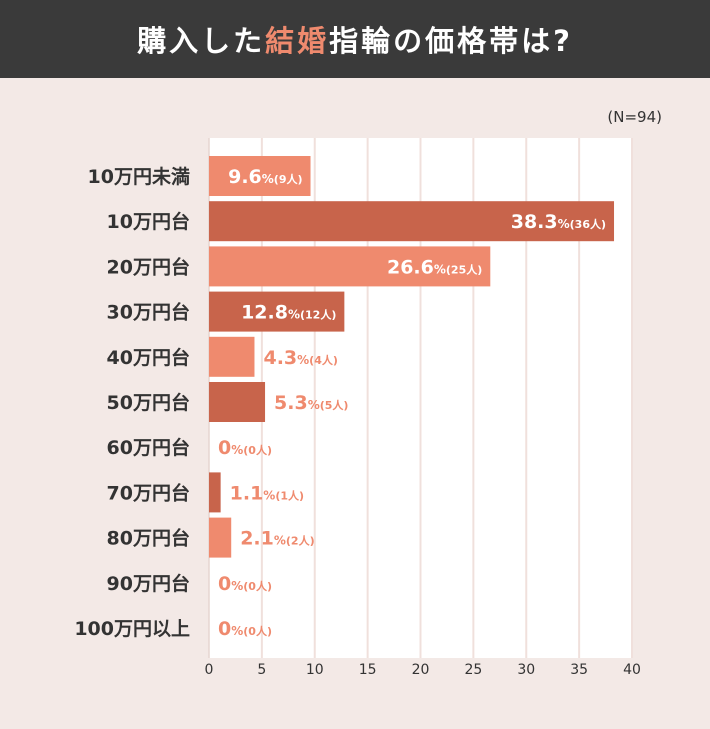 The width and height of the screenshot is (710, 729). I want to click on x-tick-label: 0, so click(209, 670).